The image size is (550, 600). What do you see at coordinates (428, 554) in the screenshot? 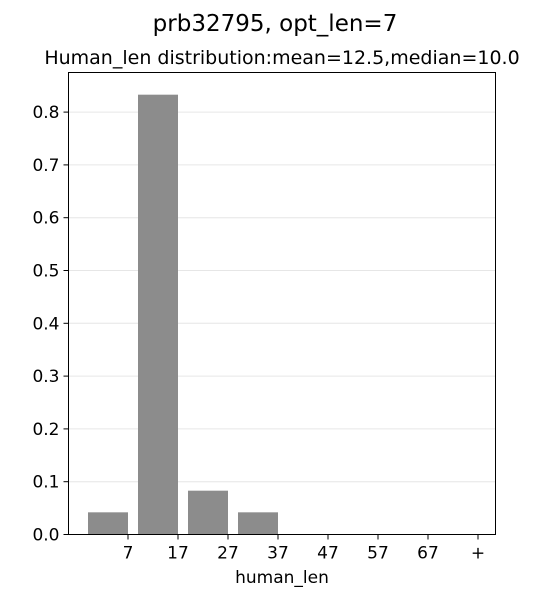
I see `x-tick-label: 67` at bounding box center [428, 554].